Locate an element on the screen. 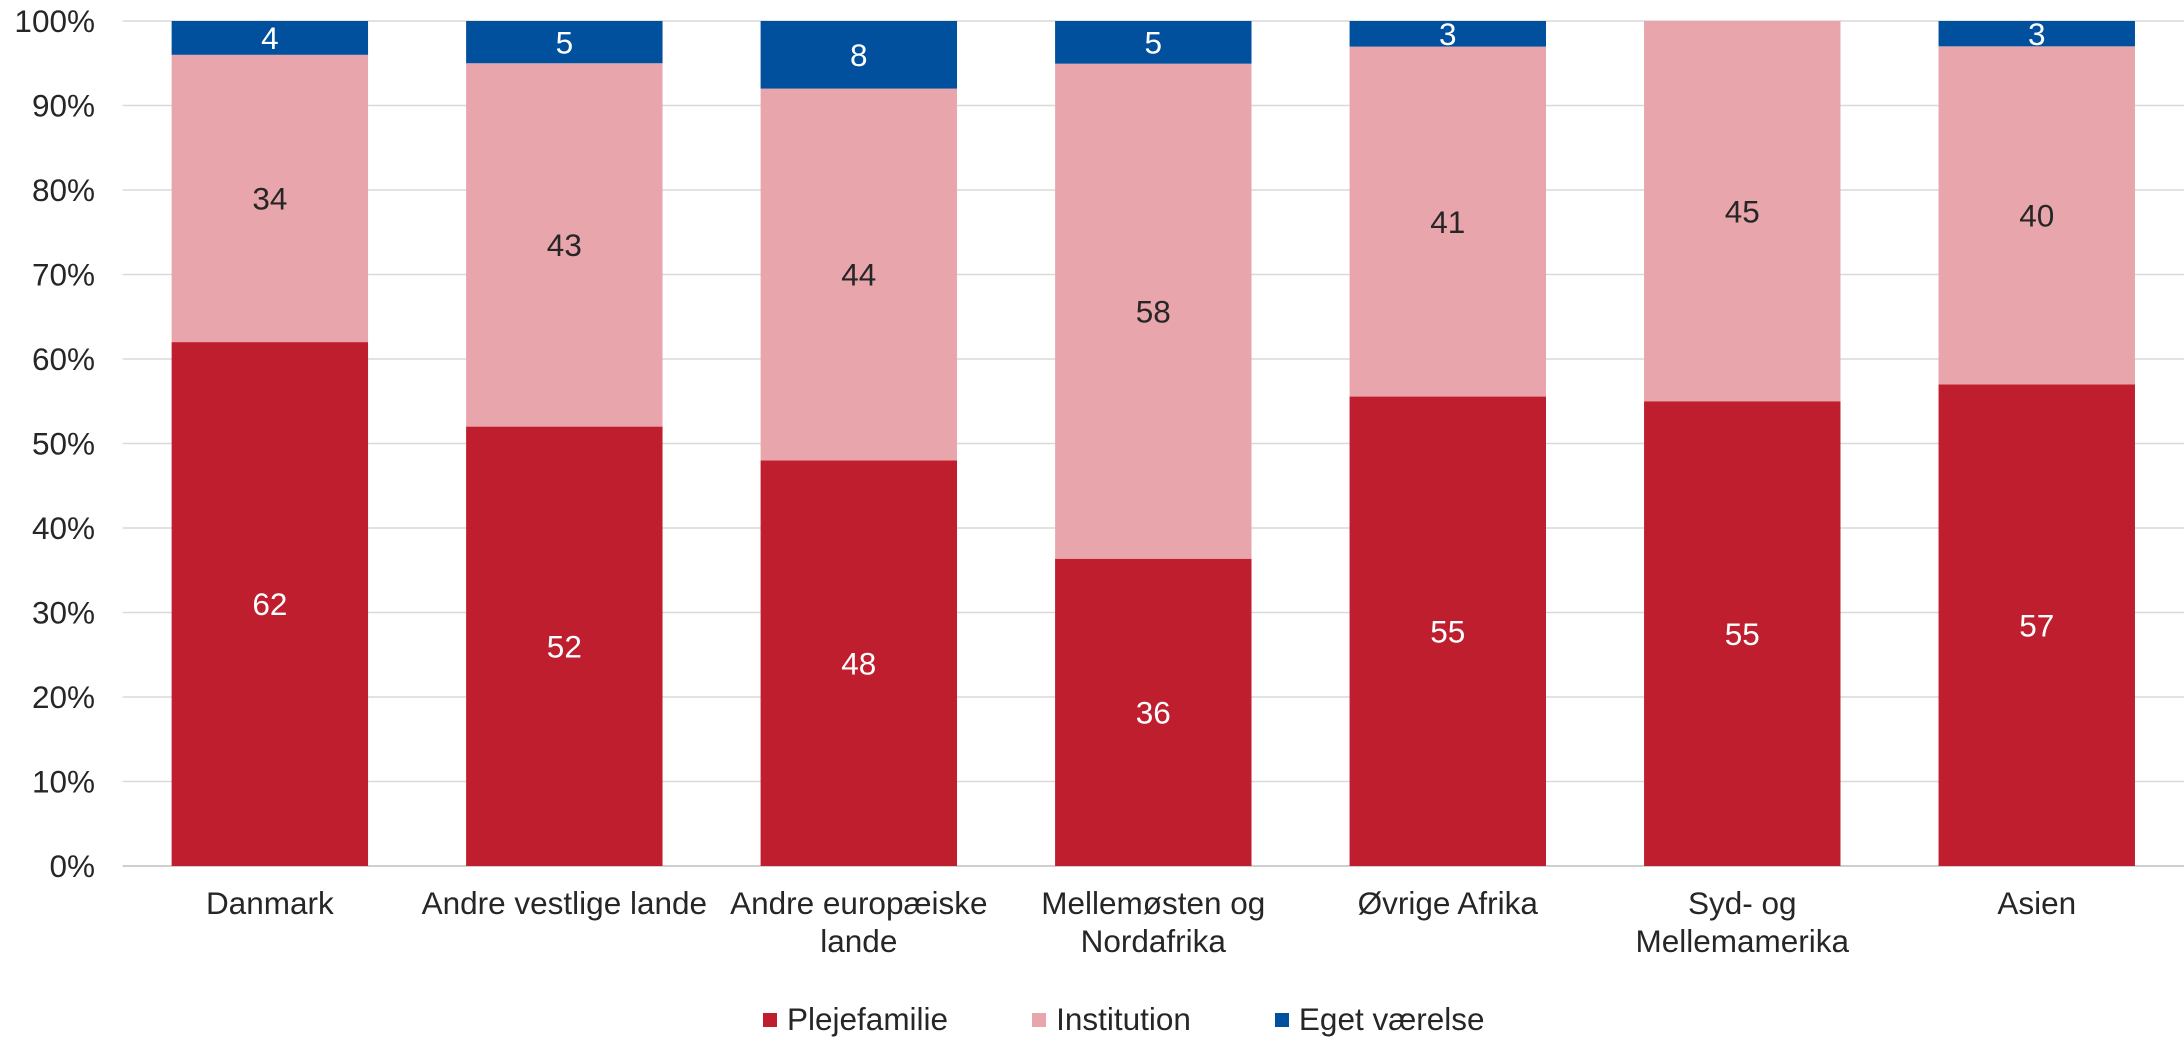 This screenshot has height=1039, width=2184. data-label: 41 is located at coordinates (1447, 222).